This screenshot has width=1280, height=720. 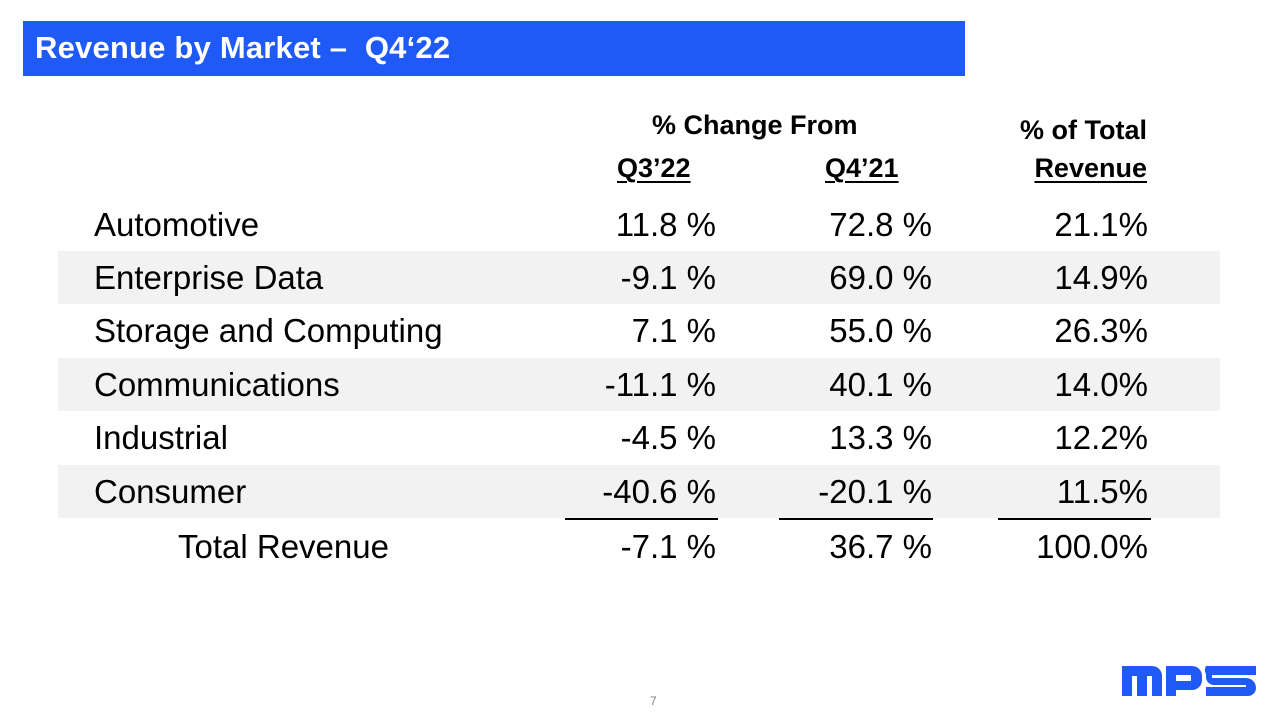 I want to click on market-label: Automotive, so click(x=177, y=224).